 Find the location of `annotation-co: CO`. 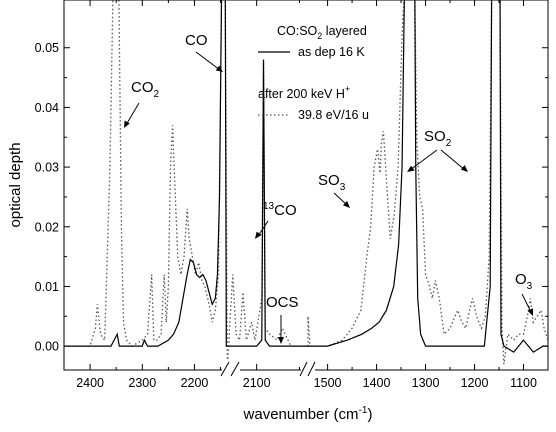

annotation-co: CO is located at coordinates (196, 40).